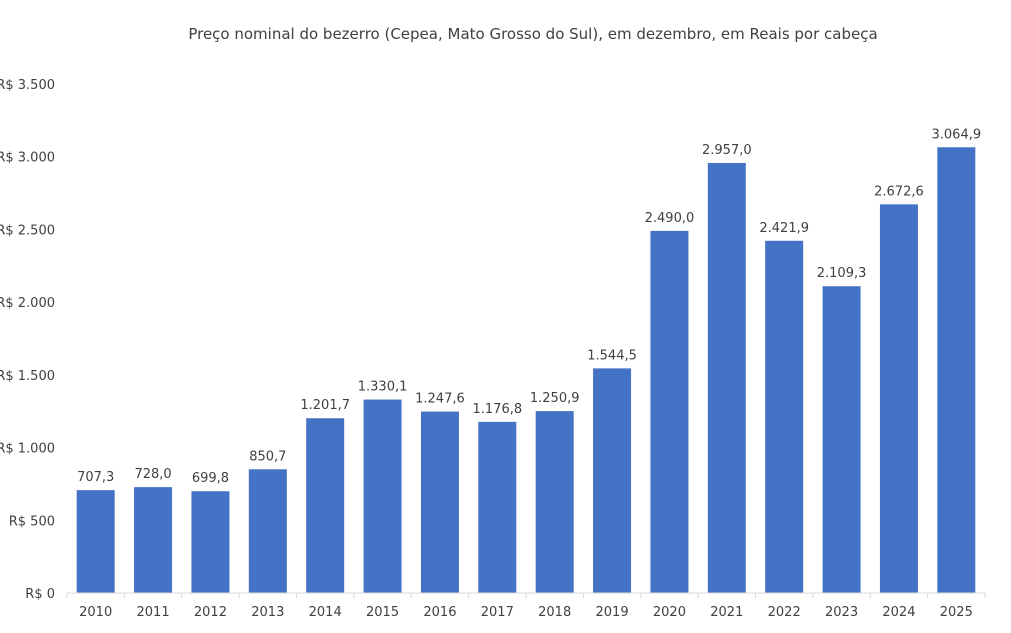  What do you see at coordinates (726, 612) in the screenshot?
I see `x-tick-label: 2021` at bounding box center [726, 612].